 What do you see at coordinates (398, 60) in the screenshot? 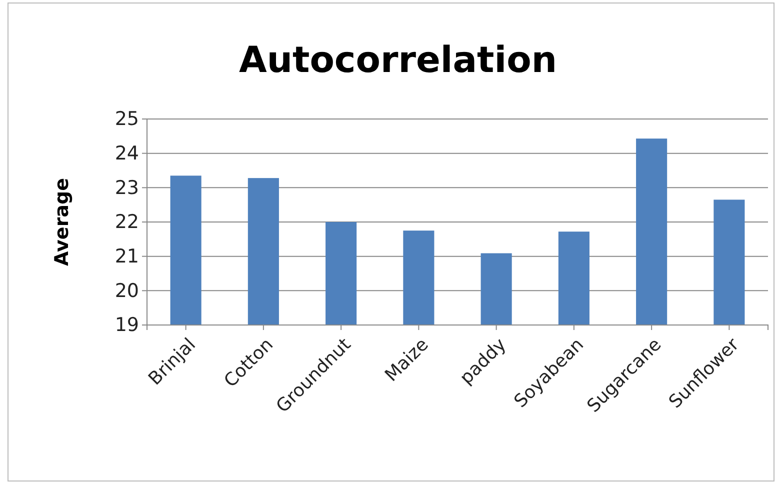
I see `chart-title: Autocorrelation` at bounding box center [398, 60].